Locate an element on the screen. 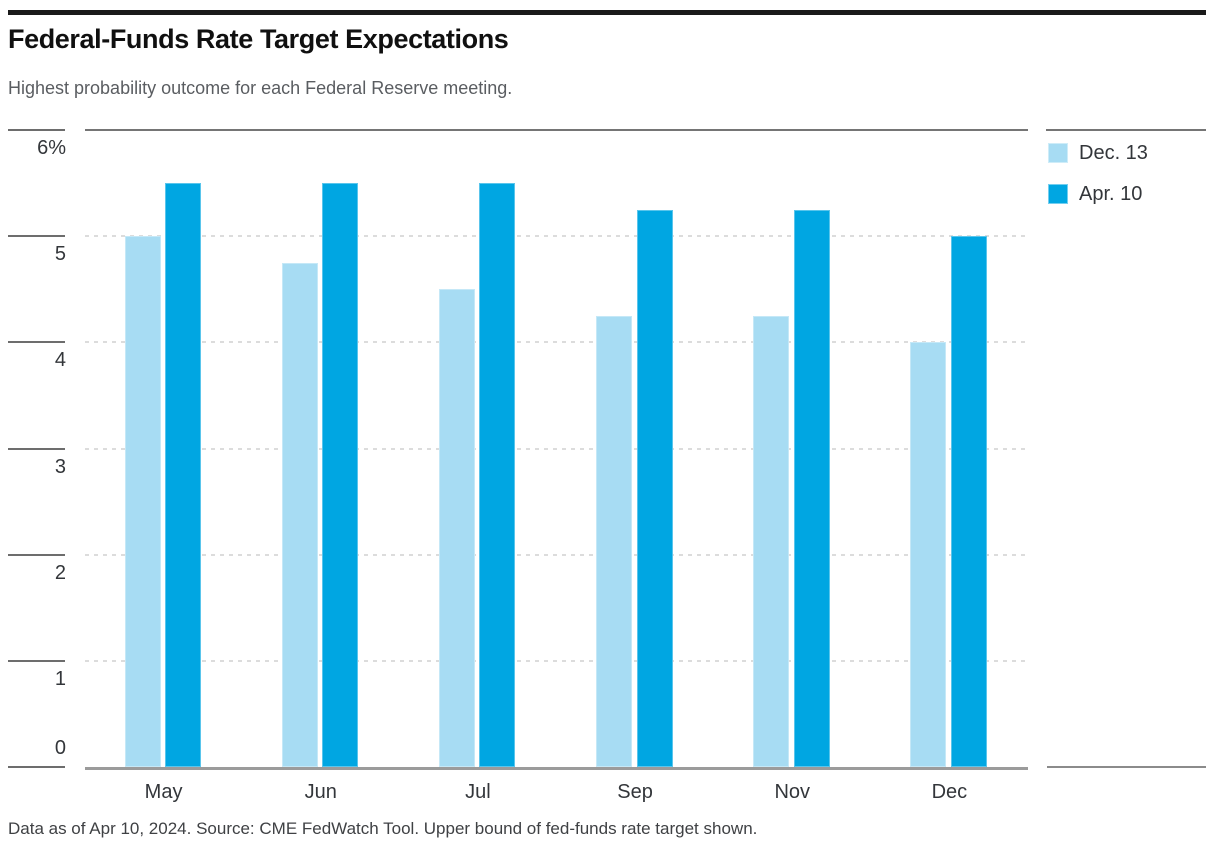 The image size is (1212, 858). bar-dec13-sep is located at coordinates (614, 541).